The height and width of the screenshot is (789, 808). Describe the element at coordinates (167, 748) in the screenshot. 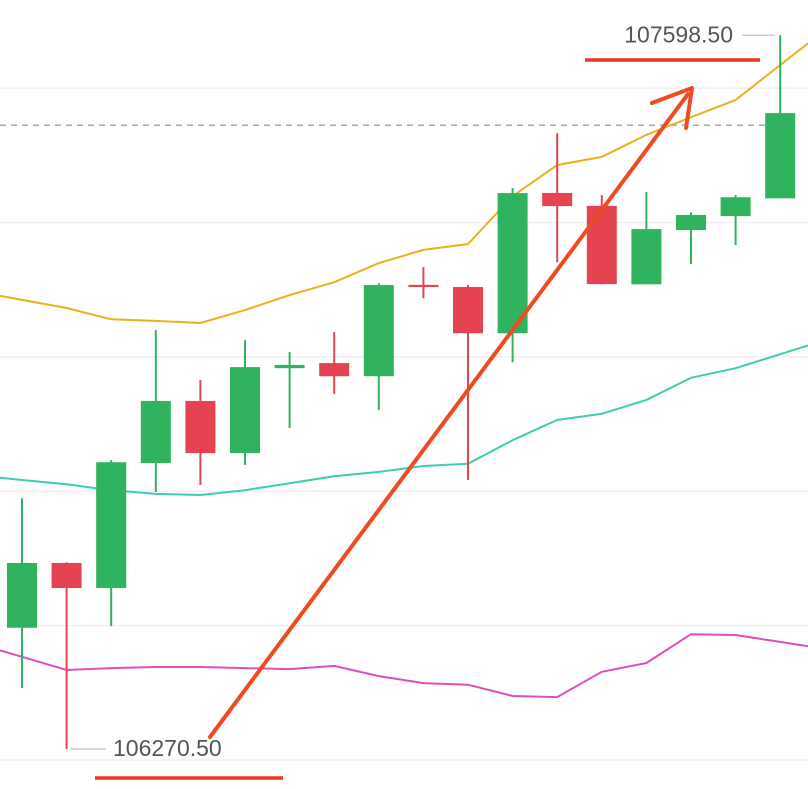

I see `low-label: 106270.50` at that location.